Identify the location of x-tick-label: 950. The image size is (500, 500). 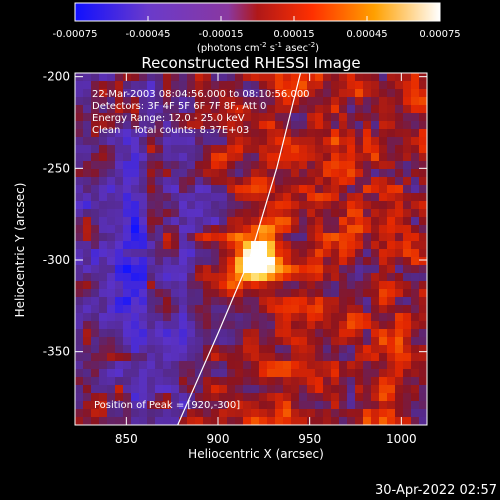
(309, 439).